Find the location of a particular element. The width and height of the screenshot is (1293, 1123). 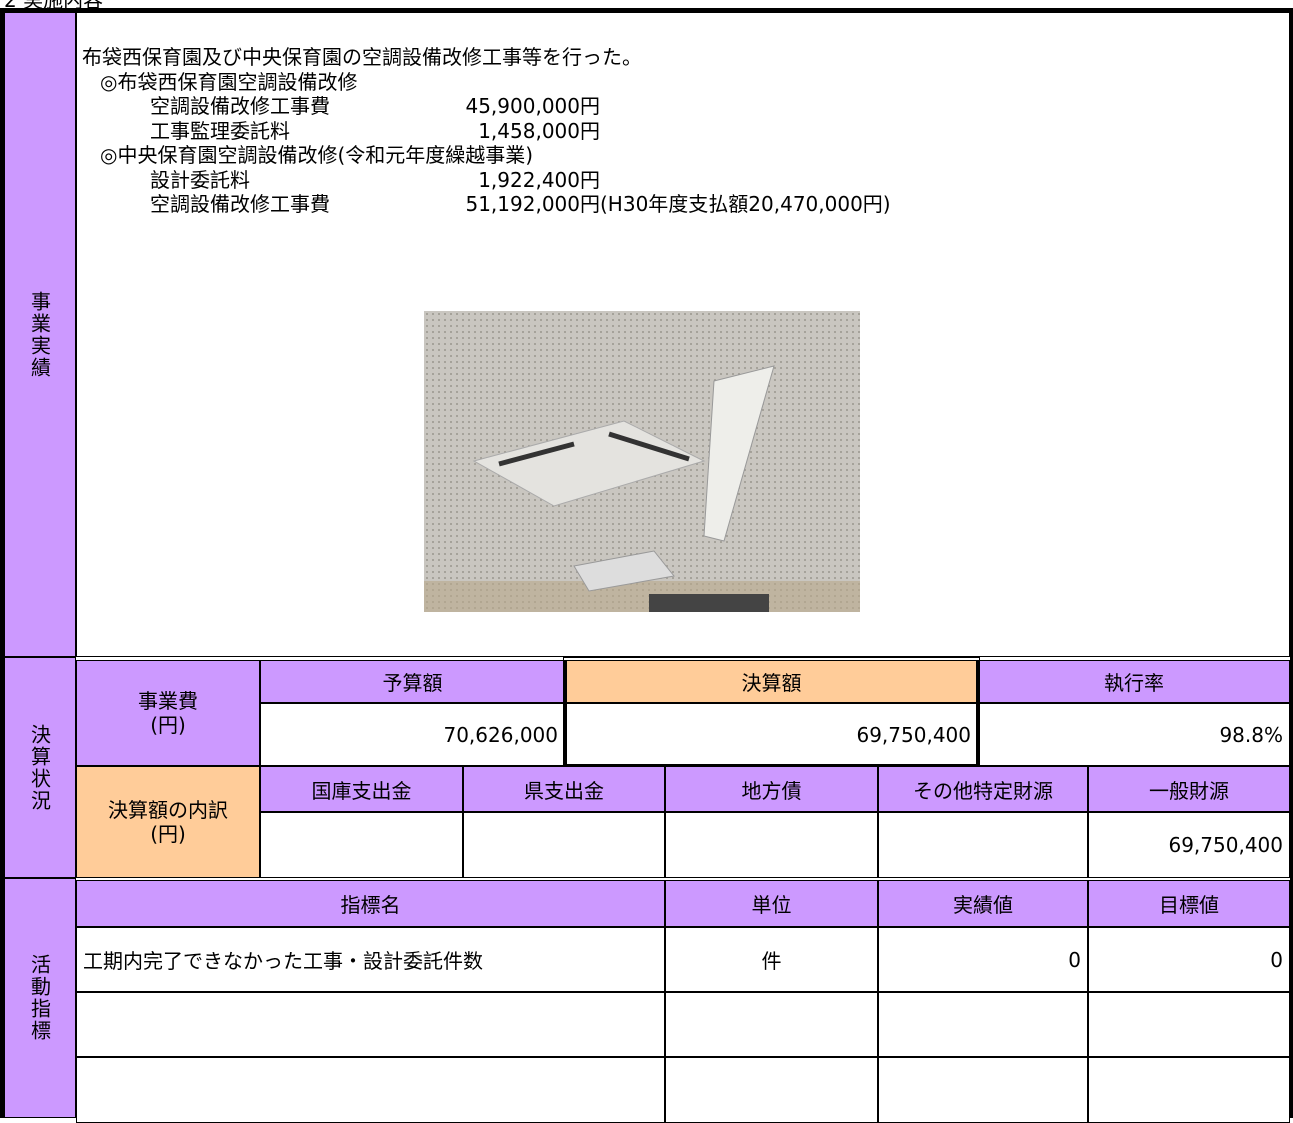

activity-cell: 工期内完了できなかった工事・設計委託件数 is located at coordinates (370, 959).